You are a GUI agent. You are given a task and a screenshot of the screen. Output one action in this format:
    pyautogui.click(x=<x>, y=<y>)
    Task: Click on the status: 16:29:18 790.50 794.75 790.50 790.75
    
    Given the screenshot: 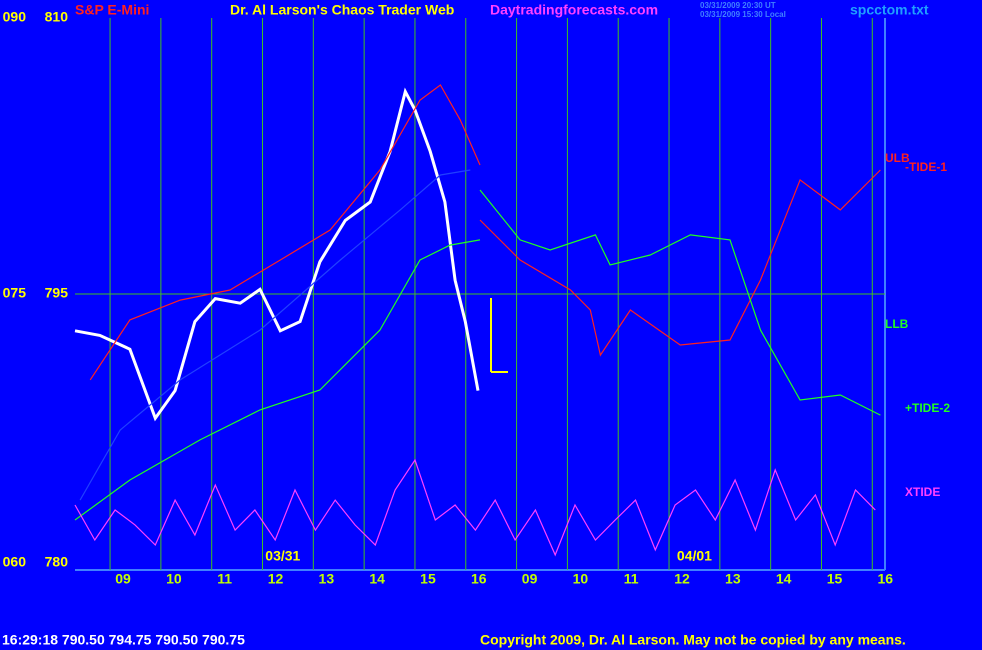 What is the action you would take?
    pyautogui.click(x=123, y=640)
    